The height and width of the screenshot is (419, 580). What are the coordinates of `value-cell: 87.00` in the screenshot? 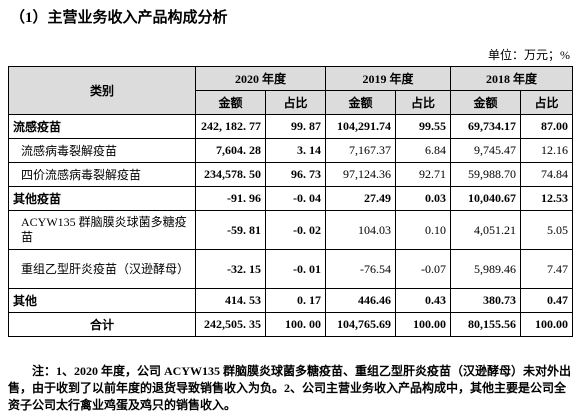 It's located at (547, 126).